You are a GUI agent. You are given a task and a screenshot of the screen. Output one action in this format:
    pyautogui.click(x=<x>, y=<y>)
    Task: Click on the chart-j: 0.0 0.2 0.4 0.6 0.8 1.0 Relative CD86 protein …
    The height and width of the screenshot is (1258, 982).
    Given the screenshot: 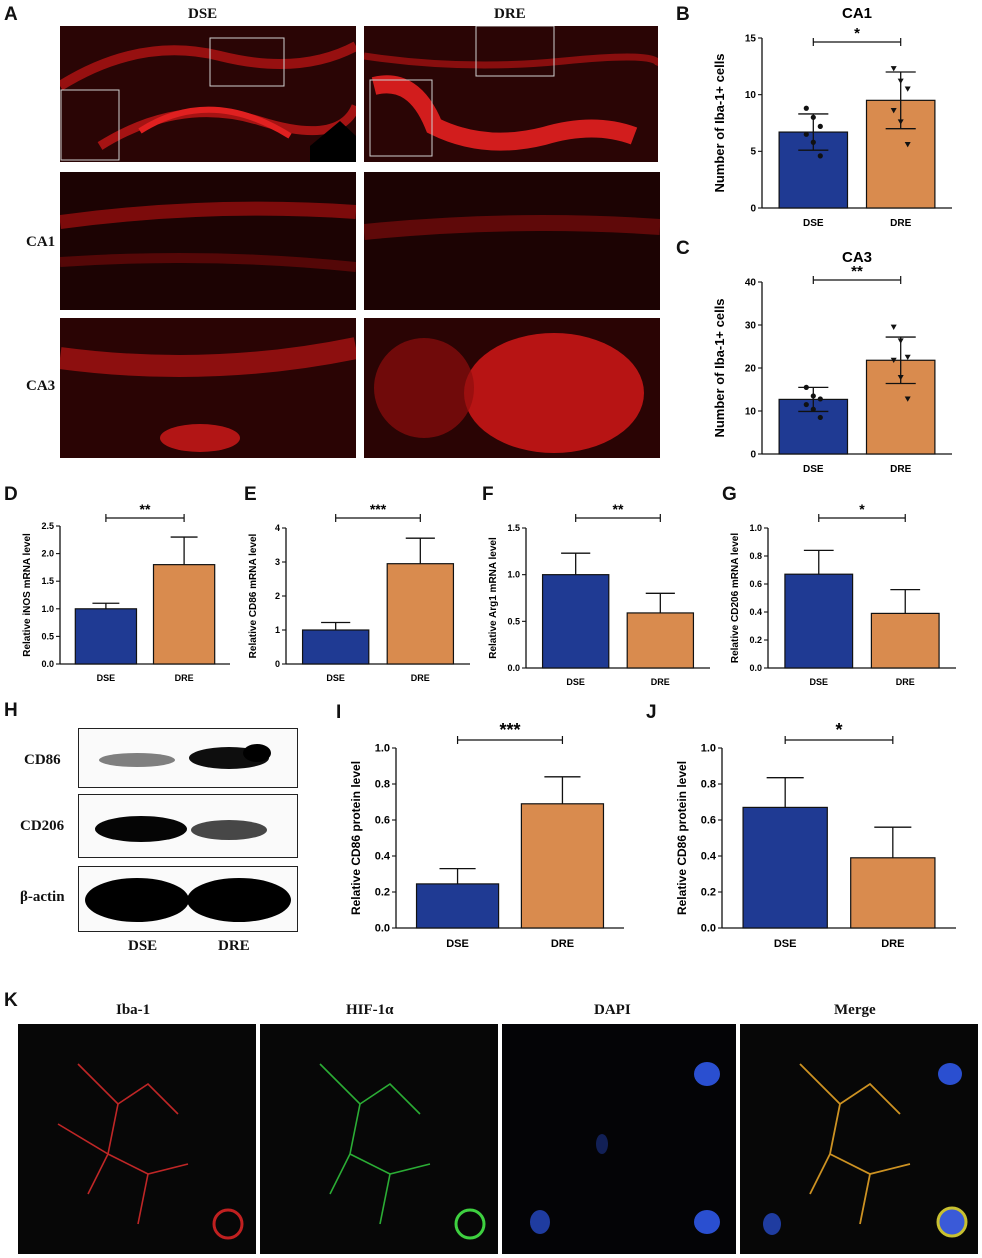 What is the action you would take?
    pyautogui.click(x=815, y=835)
    